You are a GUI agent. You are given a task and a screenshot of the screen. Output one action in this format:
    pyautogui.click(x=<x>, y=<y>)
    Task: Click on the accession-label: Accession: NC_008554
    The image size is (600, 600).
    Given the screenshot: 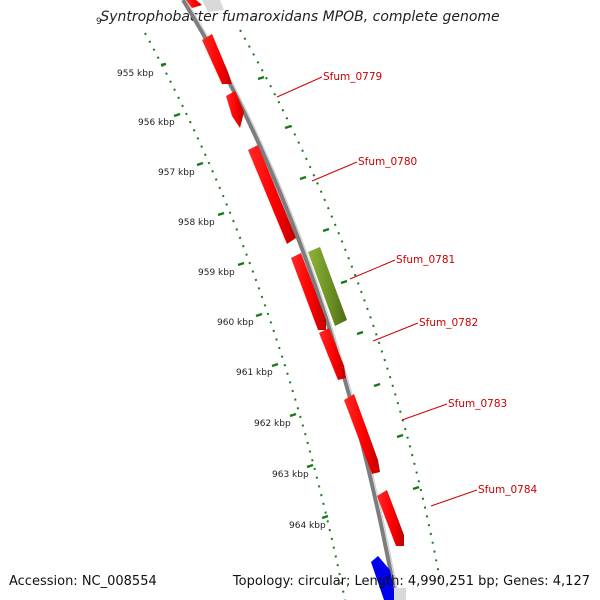 What is the action you would take?
    pyautogui.click(x=83, y=581)
    